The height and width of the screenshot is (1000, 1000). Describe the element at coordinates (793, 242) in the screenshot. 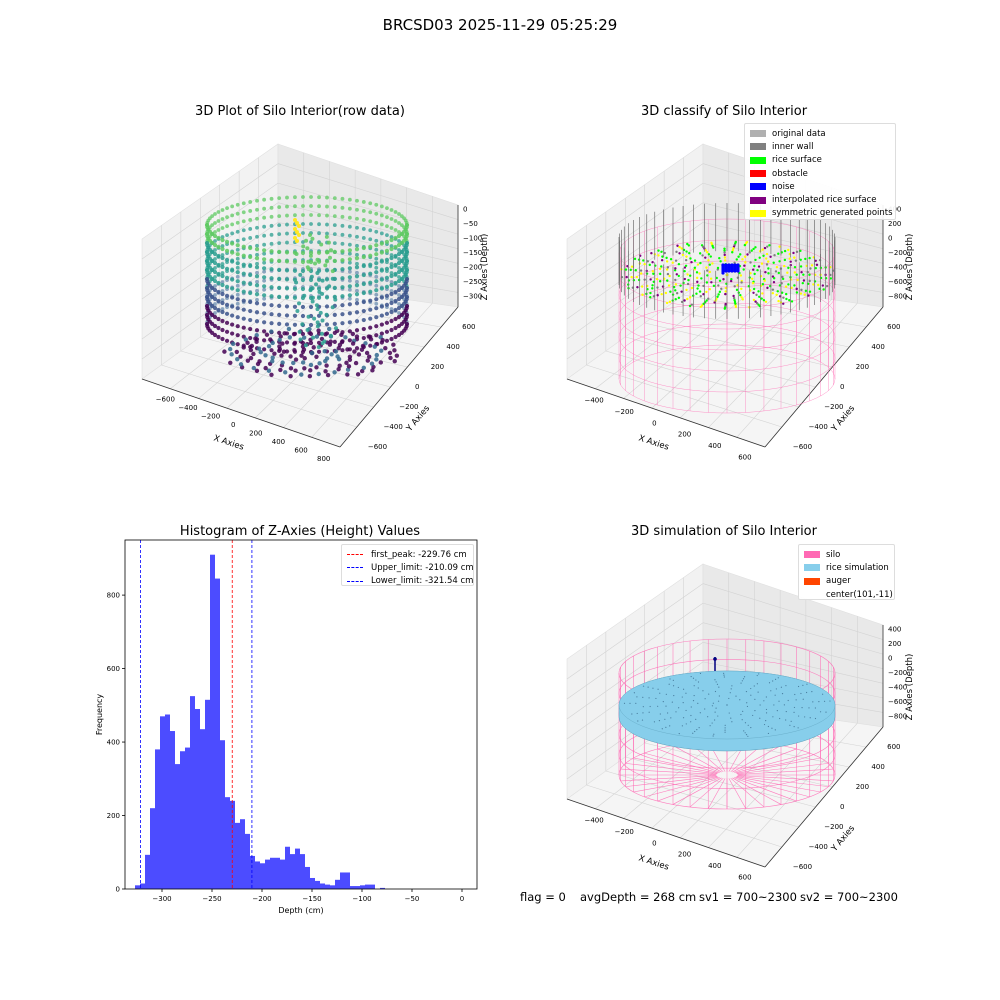

I see `cls-grid-line` at that location.